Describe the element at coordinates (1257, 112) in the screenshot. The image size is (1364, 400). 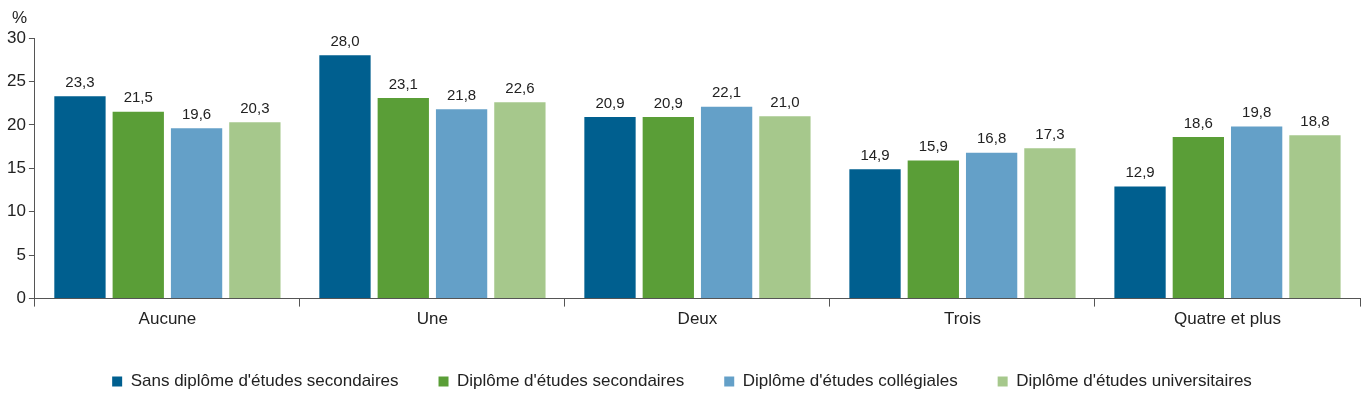
I see `data-label: 19,8` at that location.